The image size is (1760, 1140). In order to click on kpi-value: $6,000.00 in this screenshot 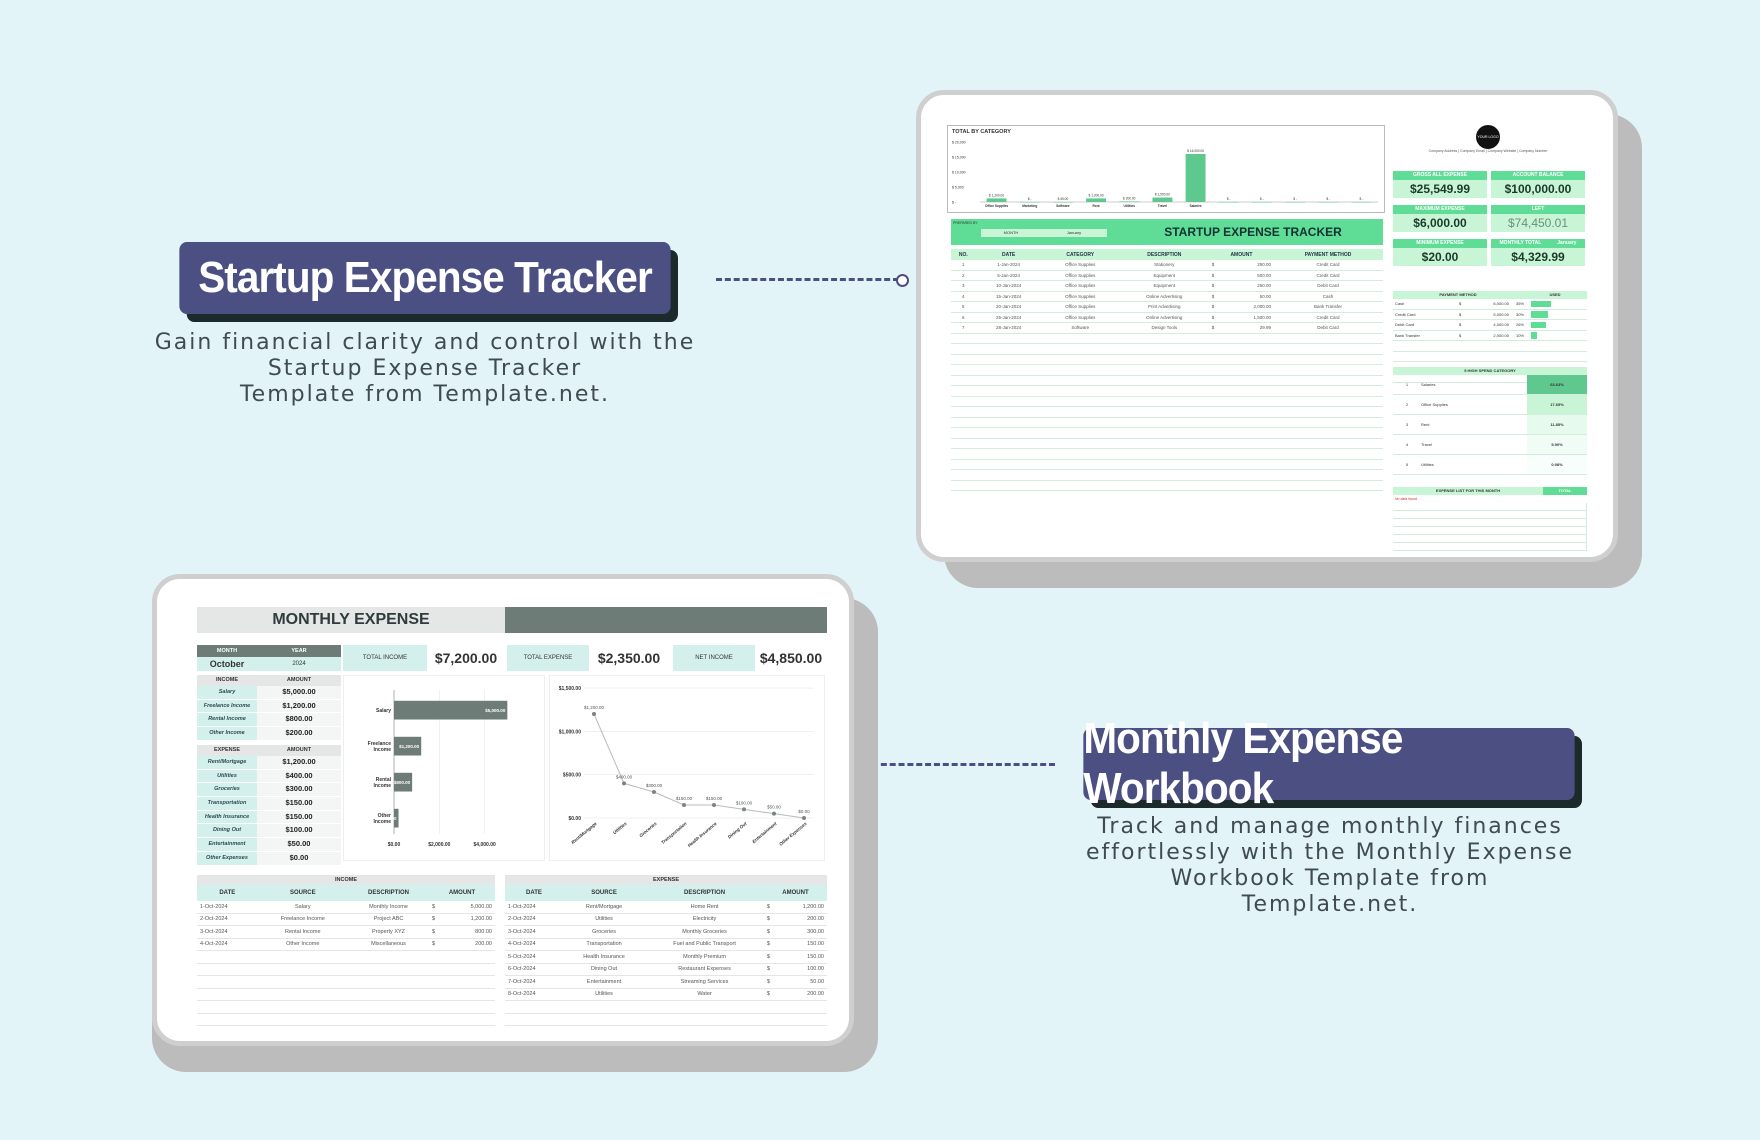, I will do `click(1440, 223)`.